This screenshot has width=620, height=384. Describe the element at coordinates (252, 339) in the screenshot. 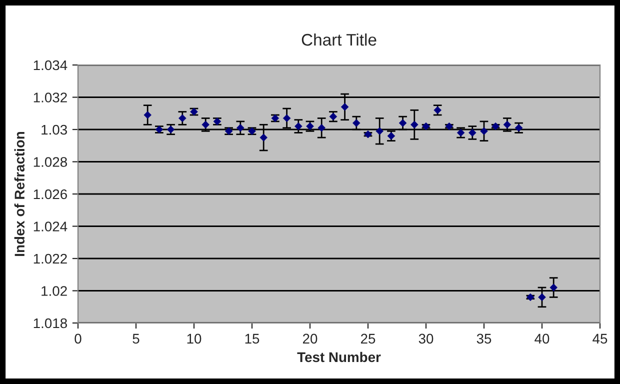

I see `x-tick-label: 15` at that location.